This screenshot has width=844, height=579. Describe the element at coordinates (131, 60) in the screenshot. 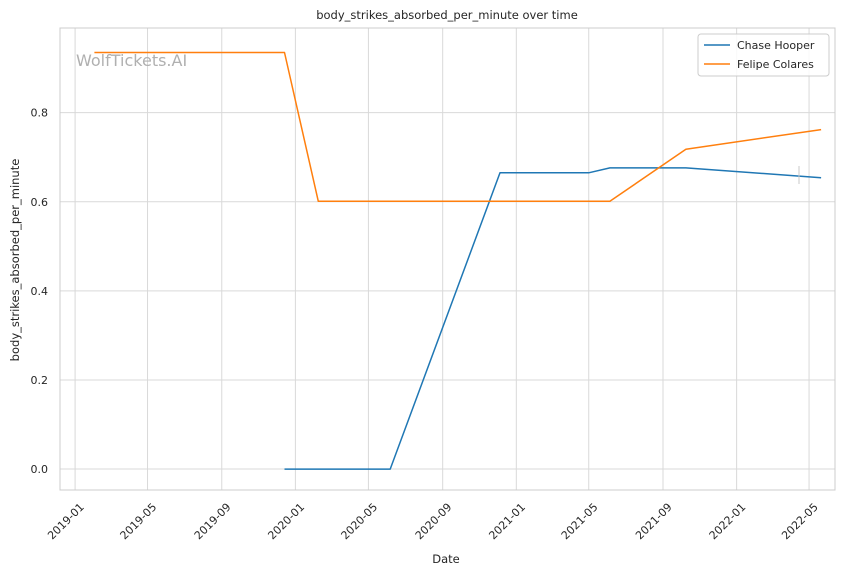

I see `watermark: WolfTickets.AI` at that location.